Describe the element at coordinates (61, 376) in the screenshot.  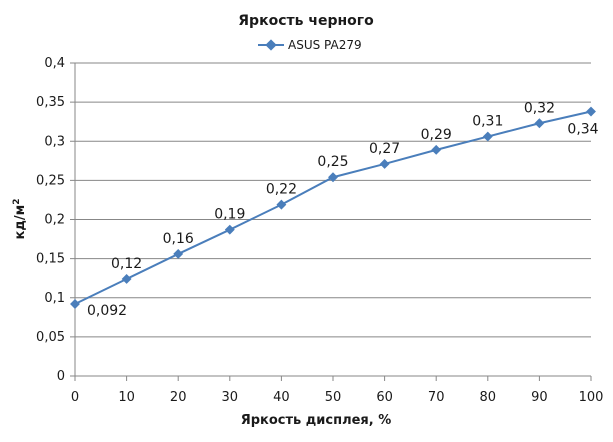
I see `y-tick-label: 0` at that location.